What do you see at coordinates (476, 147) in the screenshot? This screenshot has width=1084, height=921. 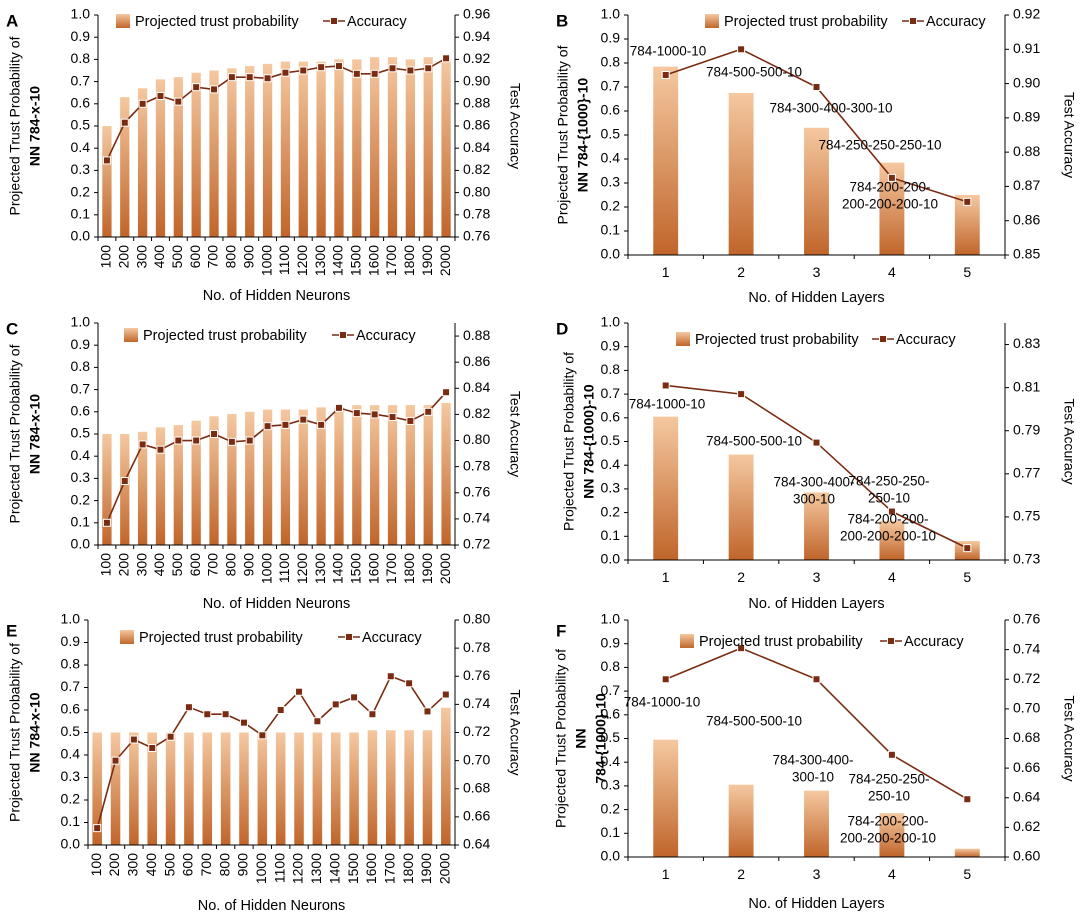 I see `y2-tick-label: 0.84` at bounding box center [476, 147].